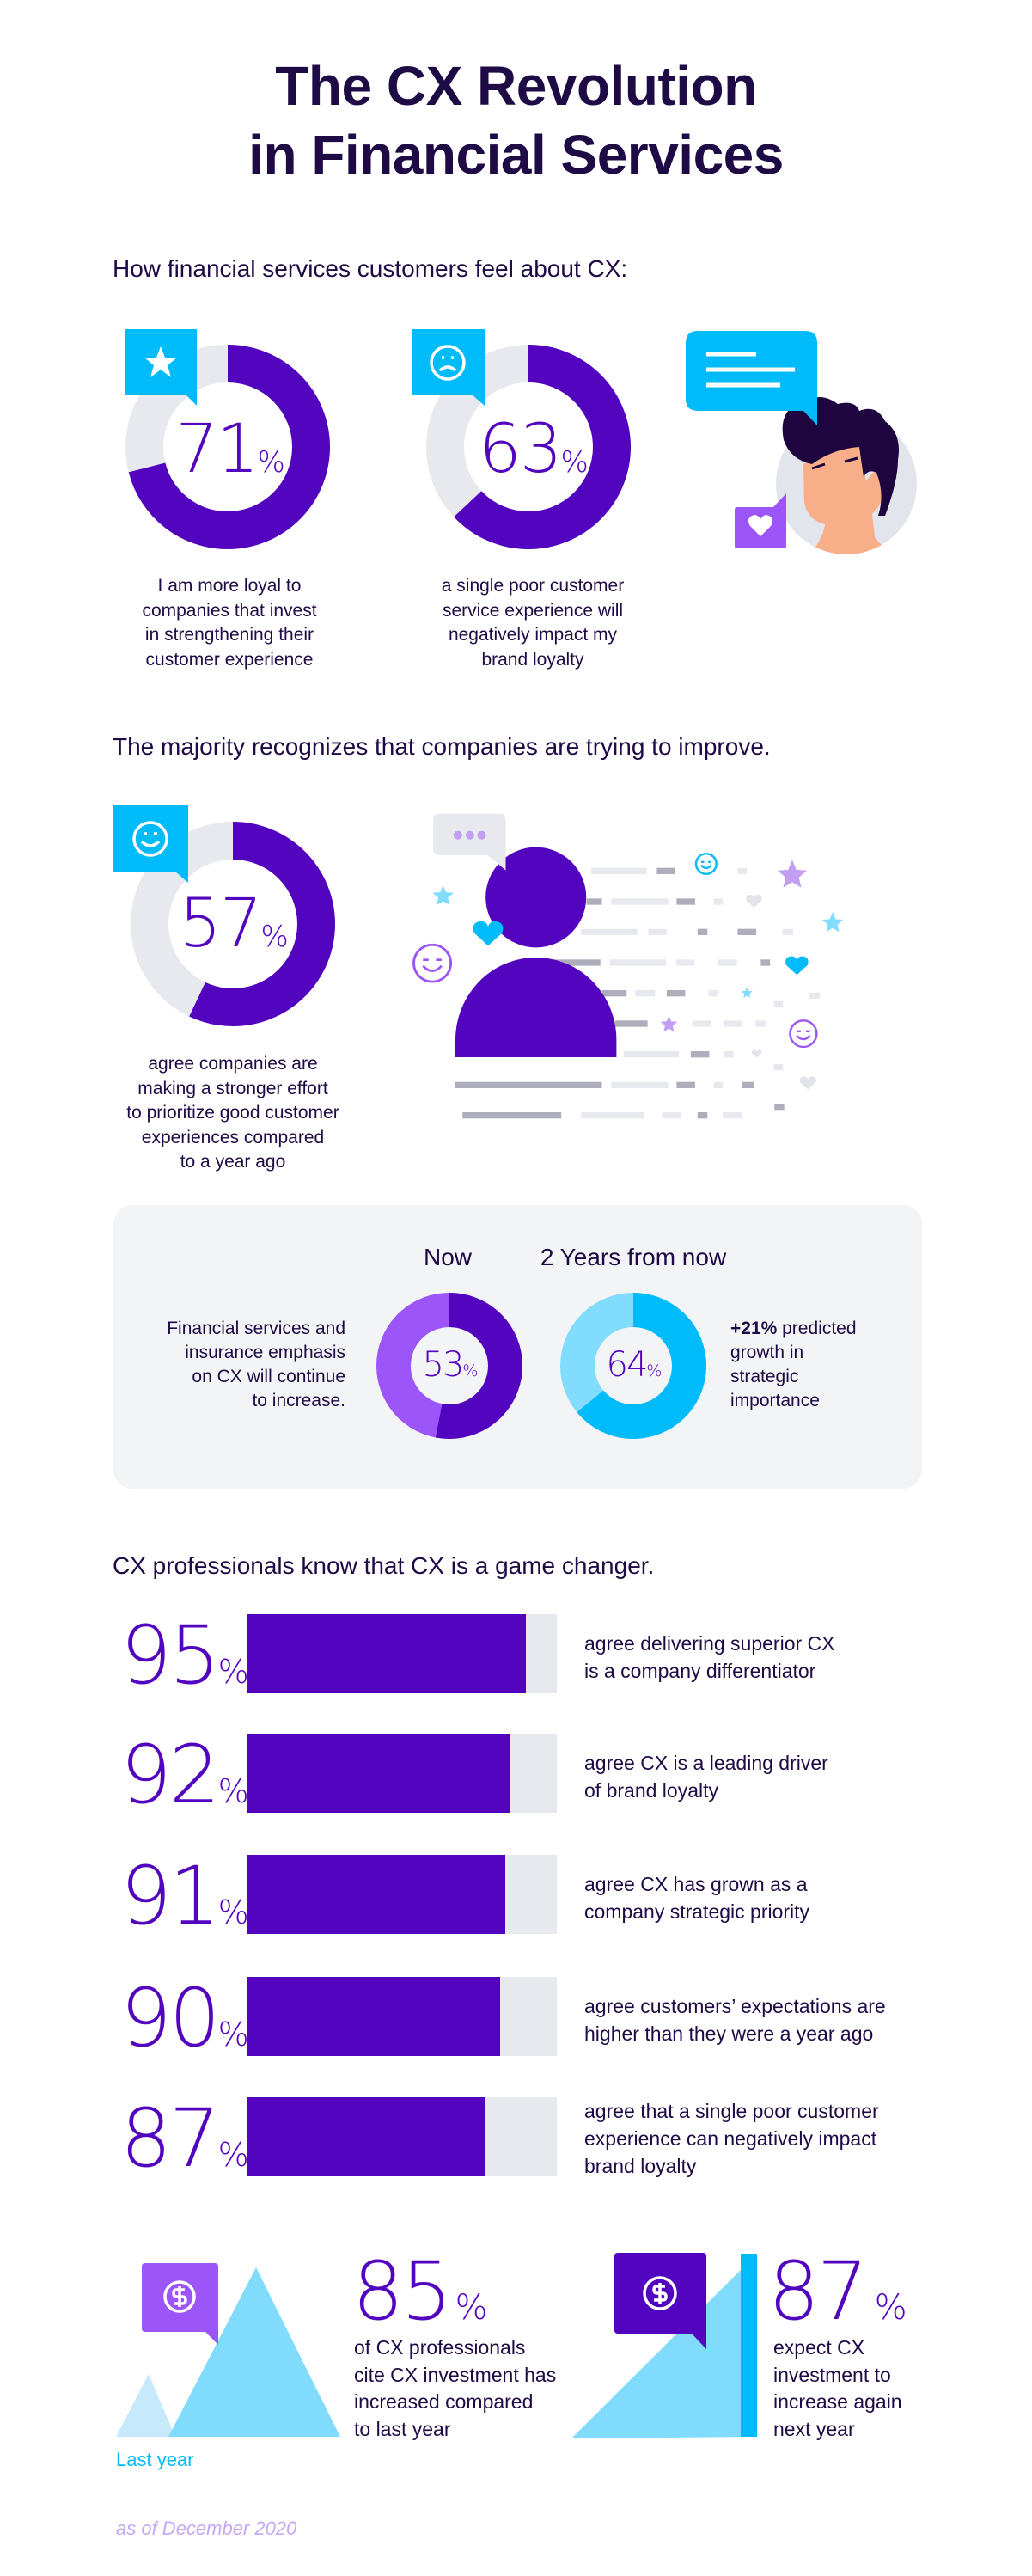  What do you see at coordinates (185, 1775) in the screenshot?
I see `bar-value-label: 92%` at bounding box center [185, 1775].